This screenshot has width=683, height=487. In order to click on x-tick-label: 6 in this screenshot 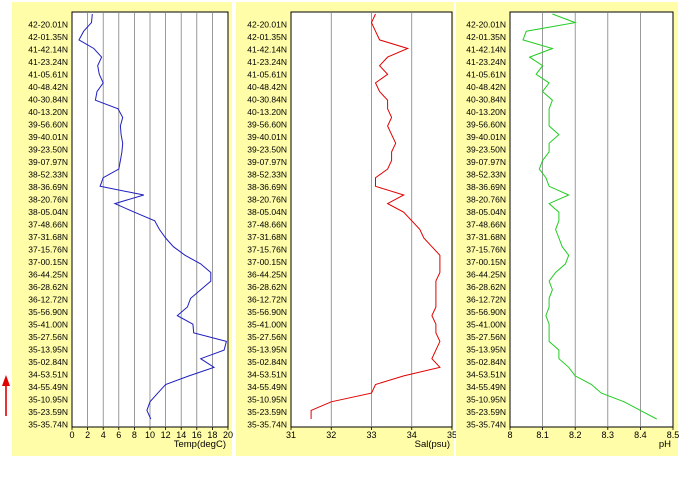, I will do `click(118, 435)`.